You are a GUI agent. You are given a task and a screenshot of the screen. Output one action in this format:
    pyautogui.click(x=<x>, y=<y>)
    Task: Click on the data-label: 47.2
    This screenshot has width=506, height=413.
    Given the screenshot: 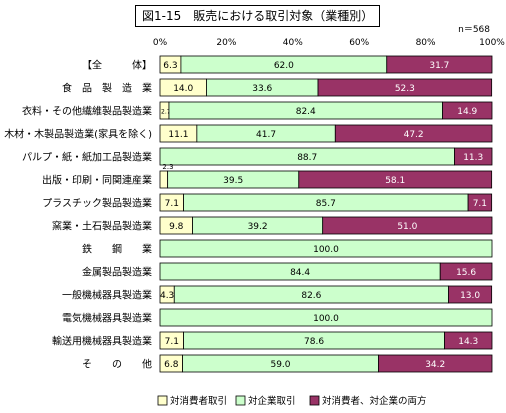 What is the action you would take?
    pyautogui.click(x=414, y=135)
    